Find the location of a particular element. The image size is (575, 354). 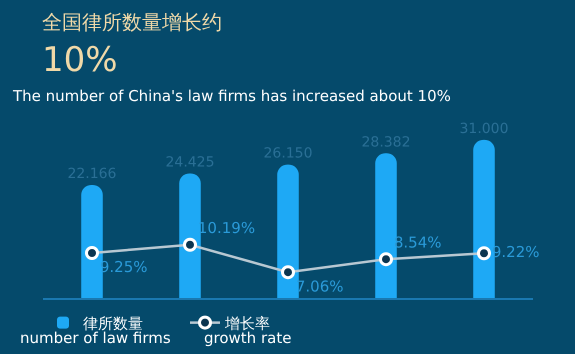

chart-title: 全国律所数量增长约 is located at coordinates (132, 22).